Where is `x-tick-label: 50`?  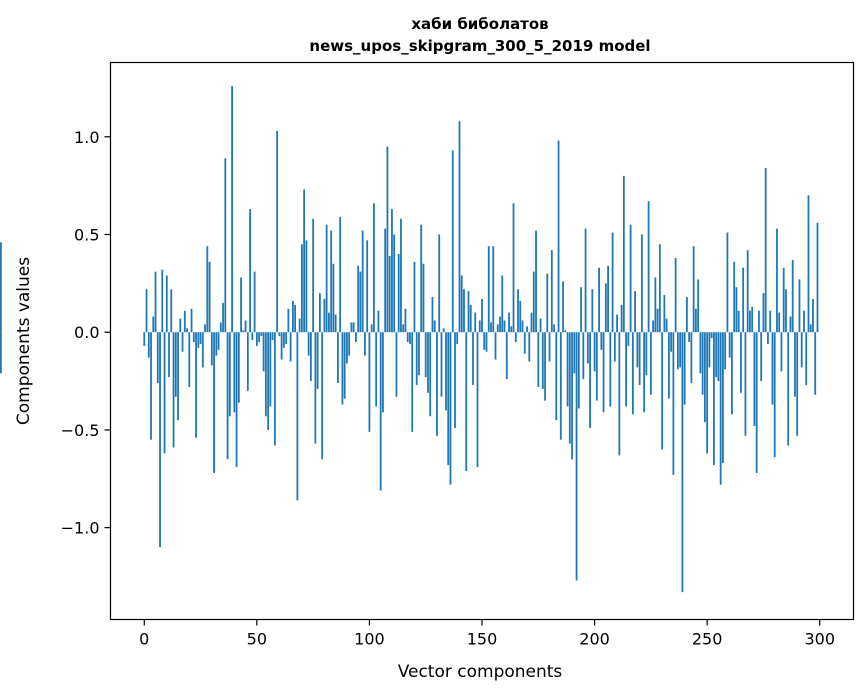
x-tick-label: 50 is located at coordinates (257, 639).